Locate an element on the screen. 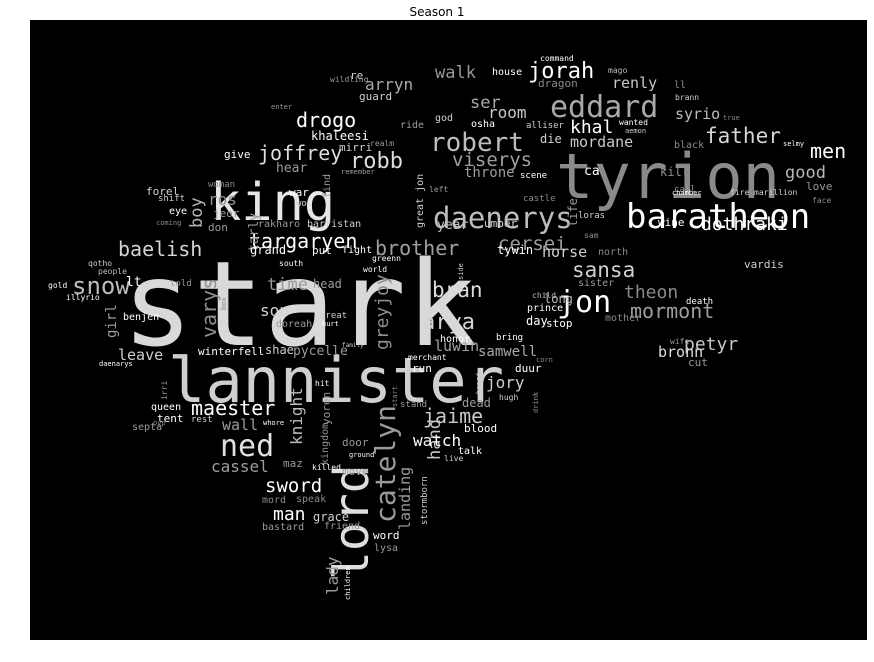 The width and height of the screenshot is (874, 662). word-head: head is located at coordinates (327, 284).